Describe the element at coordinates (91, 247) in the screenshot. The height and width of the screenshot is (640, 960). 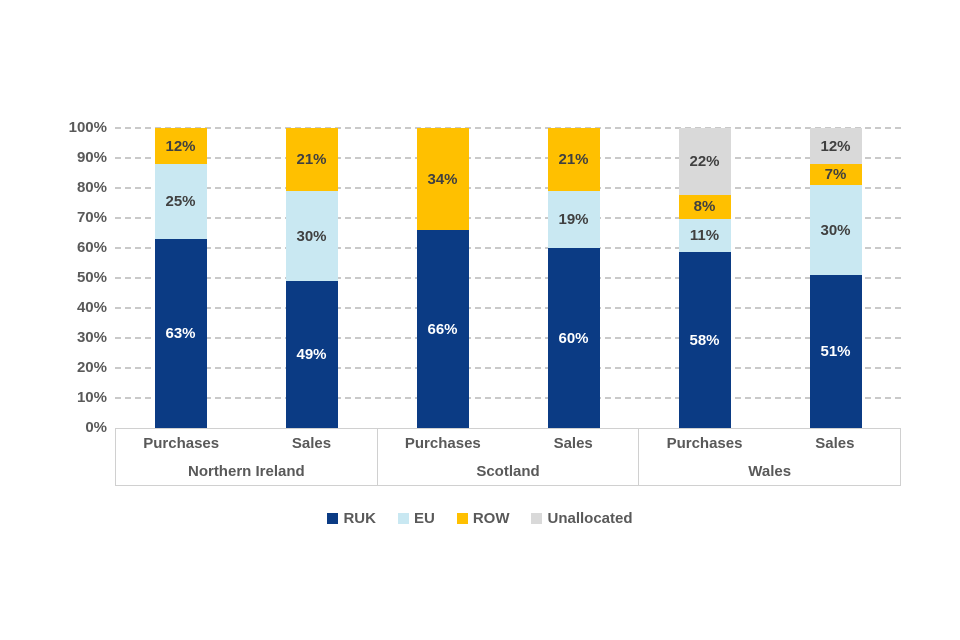
I see `y-tick-label: 60%` at that location.